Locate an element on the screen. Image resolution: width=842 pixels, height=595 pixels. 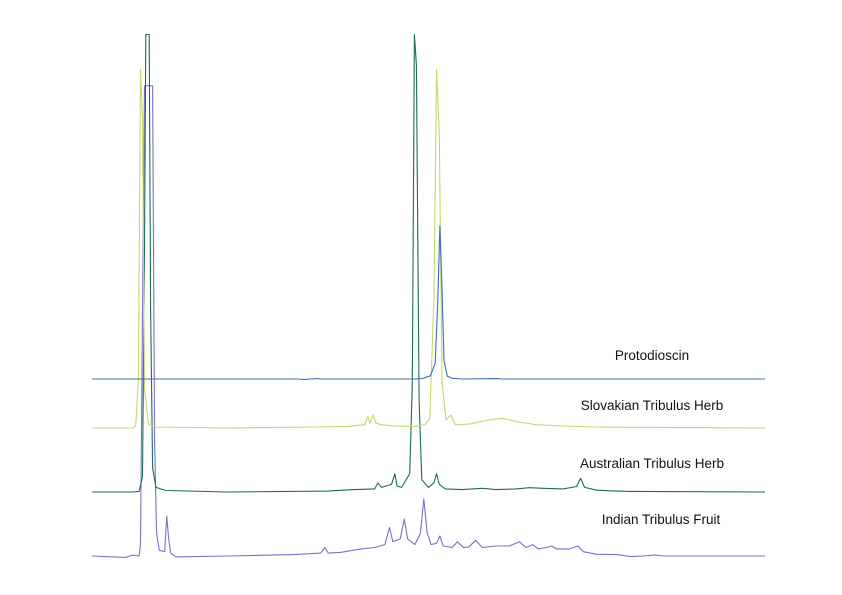
series-label-australian-tribulus-herb: Australian Tribulus Herb is located at coordinates (652, 463).